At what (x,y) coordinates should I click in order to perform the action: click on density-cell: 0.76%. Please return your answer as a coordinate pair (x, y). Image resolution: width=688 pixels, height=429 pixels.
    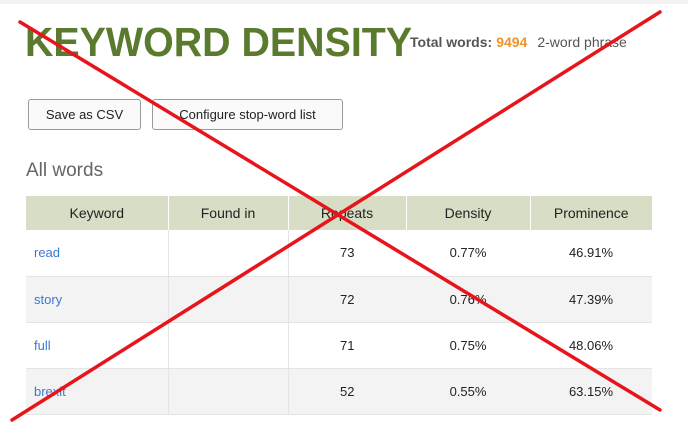
    Looking at the image, I should click on (468, 299).